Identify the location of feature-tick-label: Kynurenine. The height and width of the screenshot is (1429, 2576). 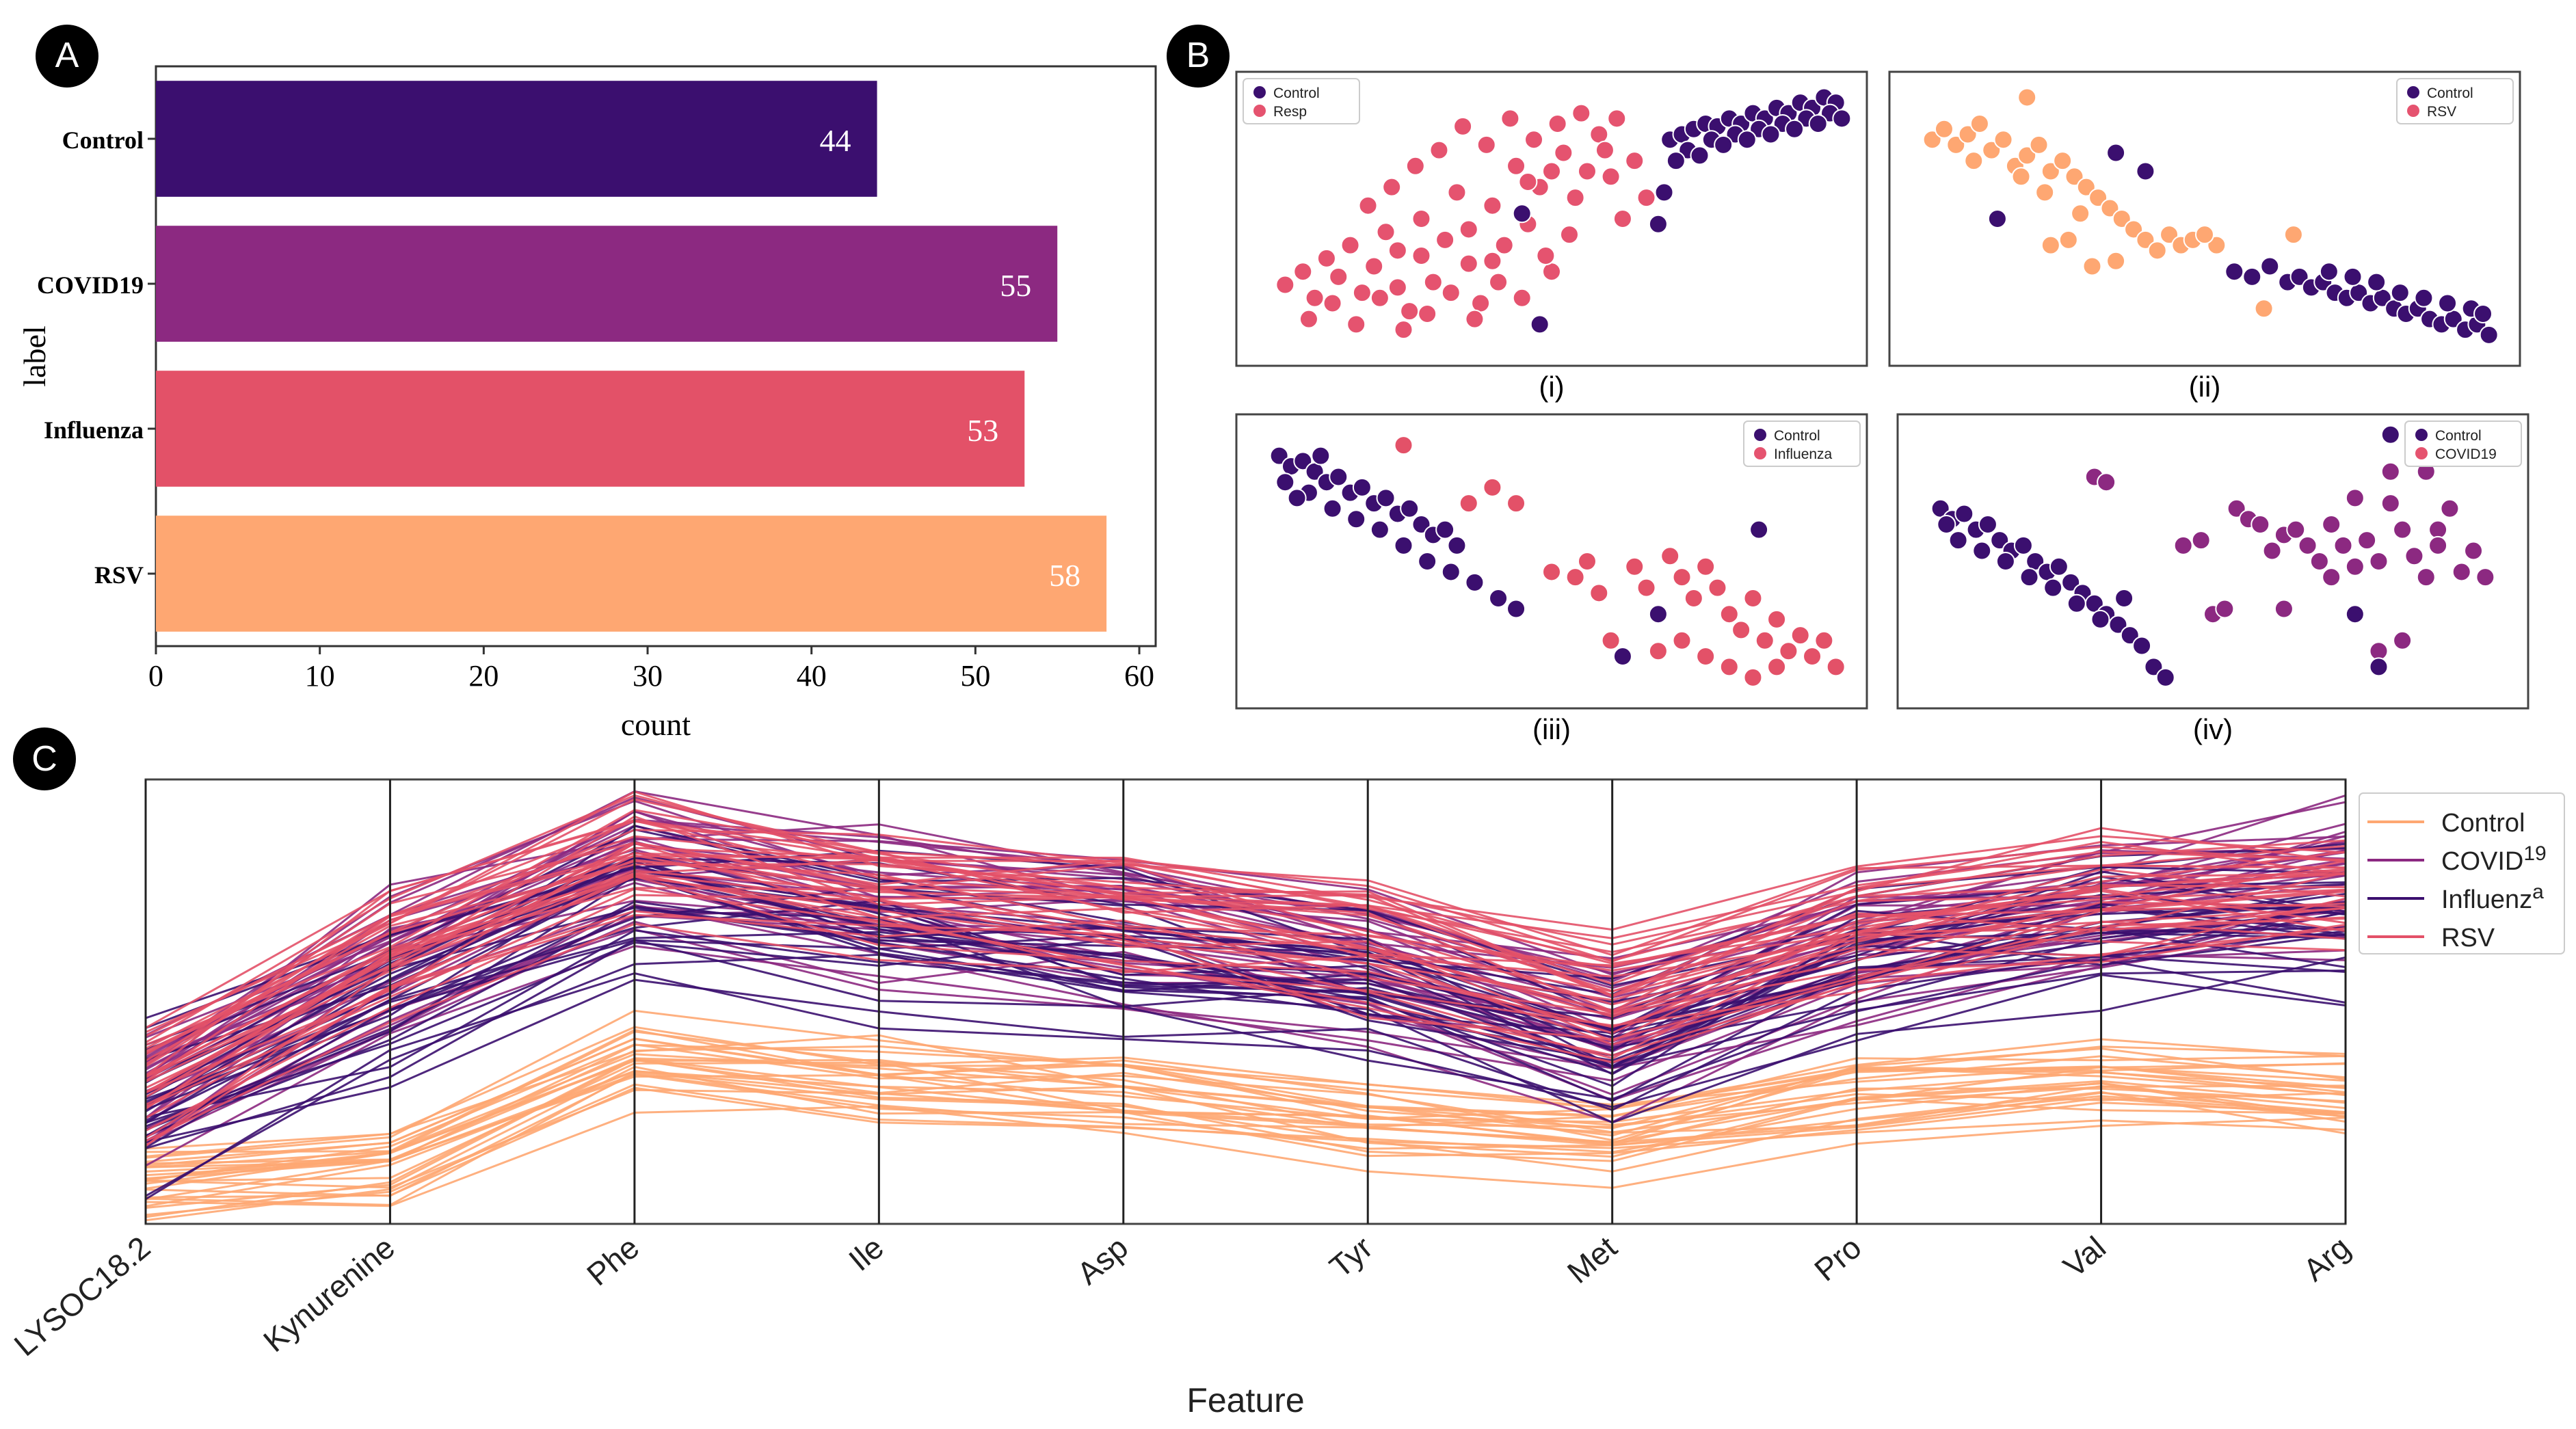
(328, 1294).